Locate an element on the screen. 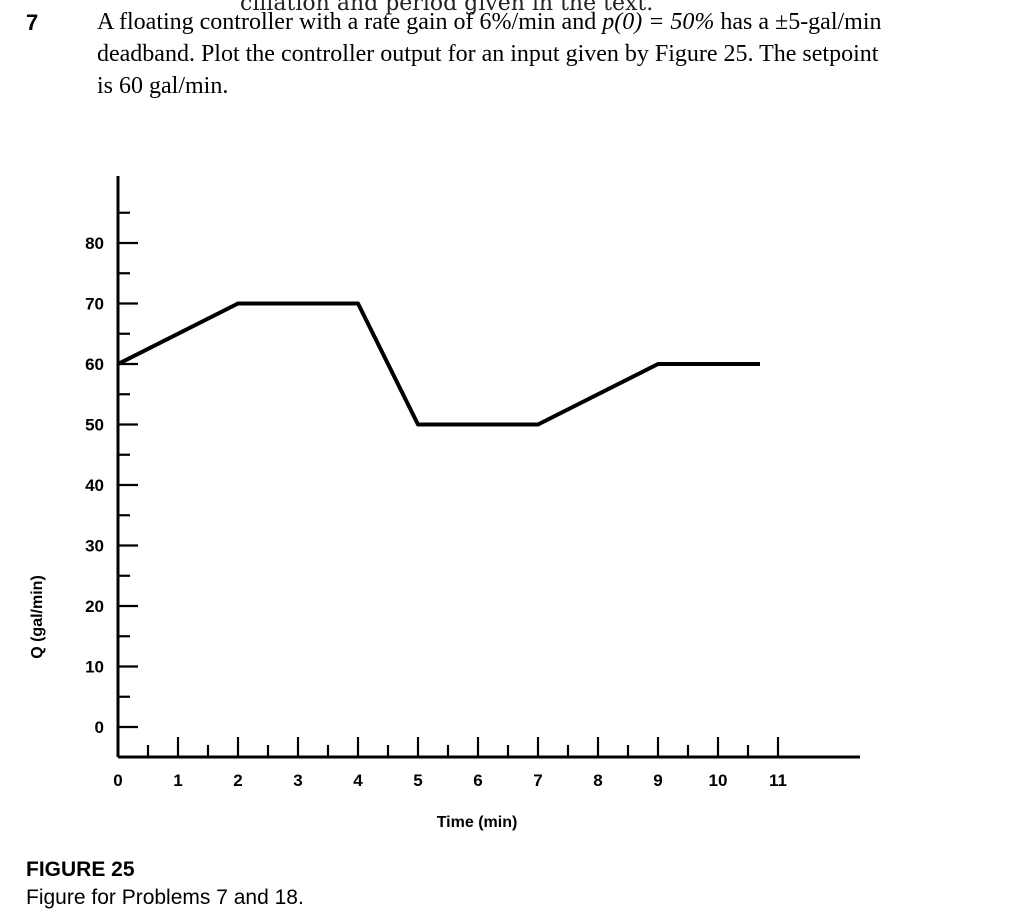  x-tick-label: 5 is located at coordinates (417, 780).